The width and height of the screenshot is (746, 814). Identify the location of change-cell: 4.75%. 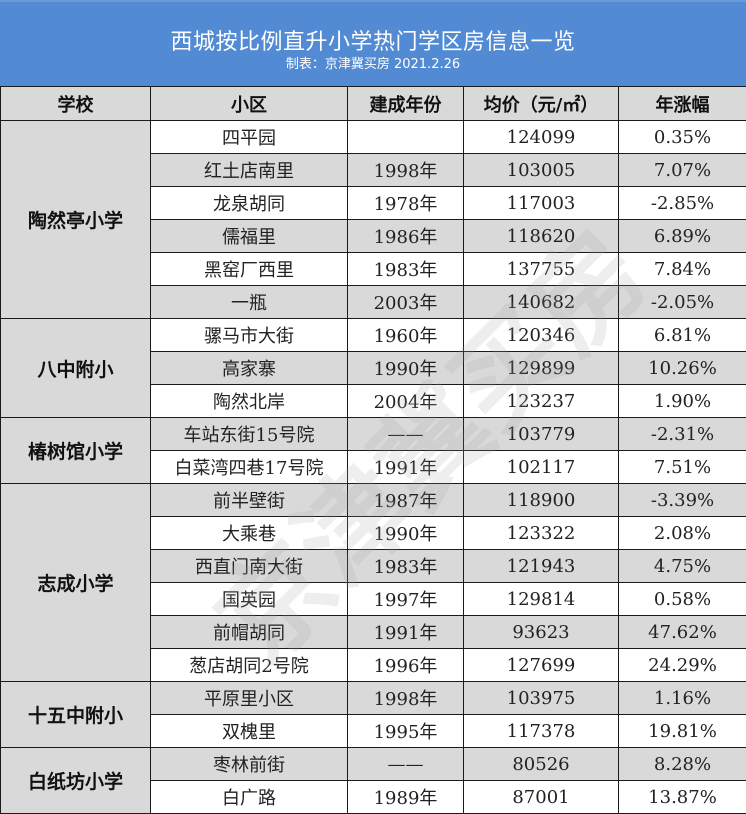
(682, 566).